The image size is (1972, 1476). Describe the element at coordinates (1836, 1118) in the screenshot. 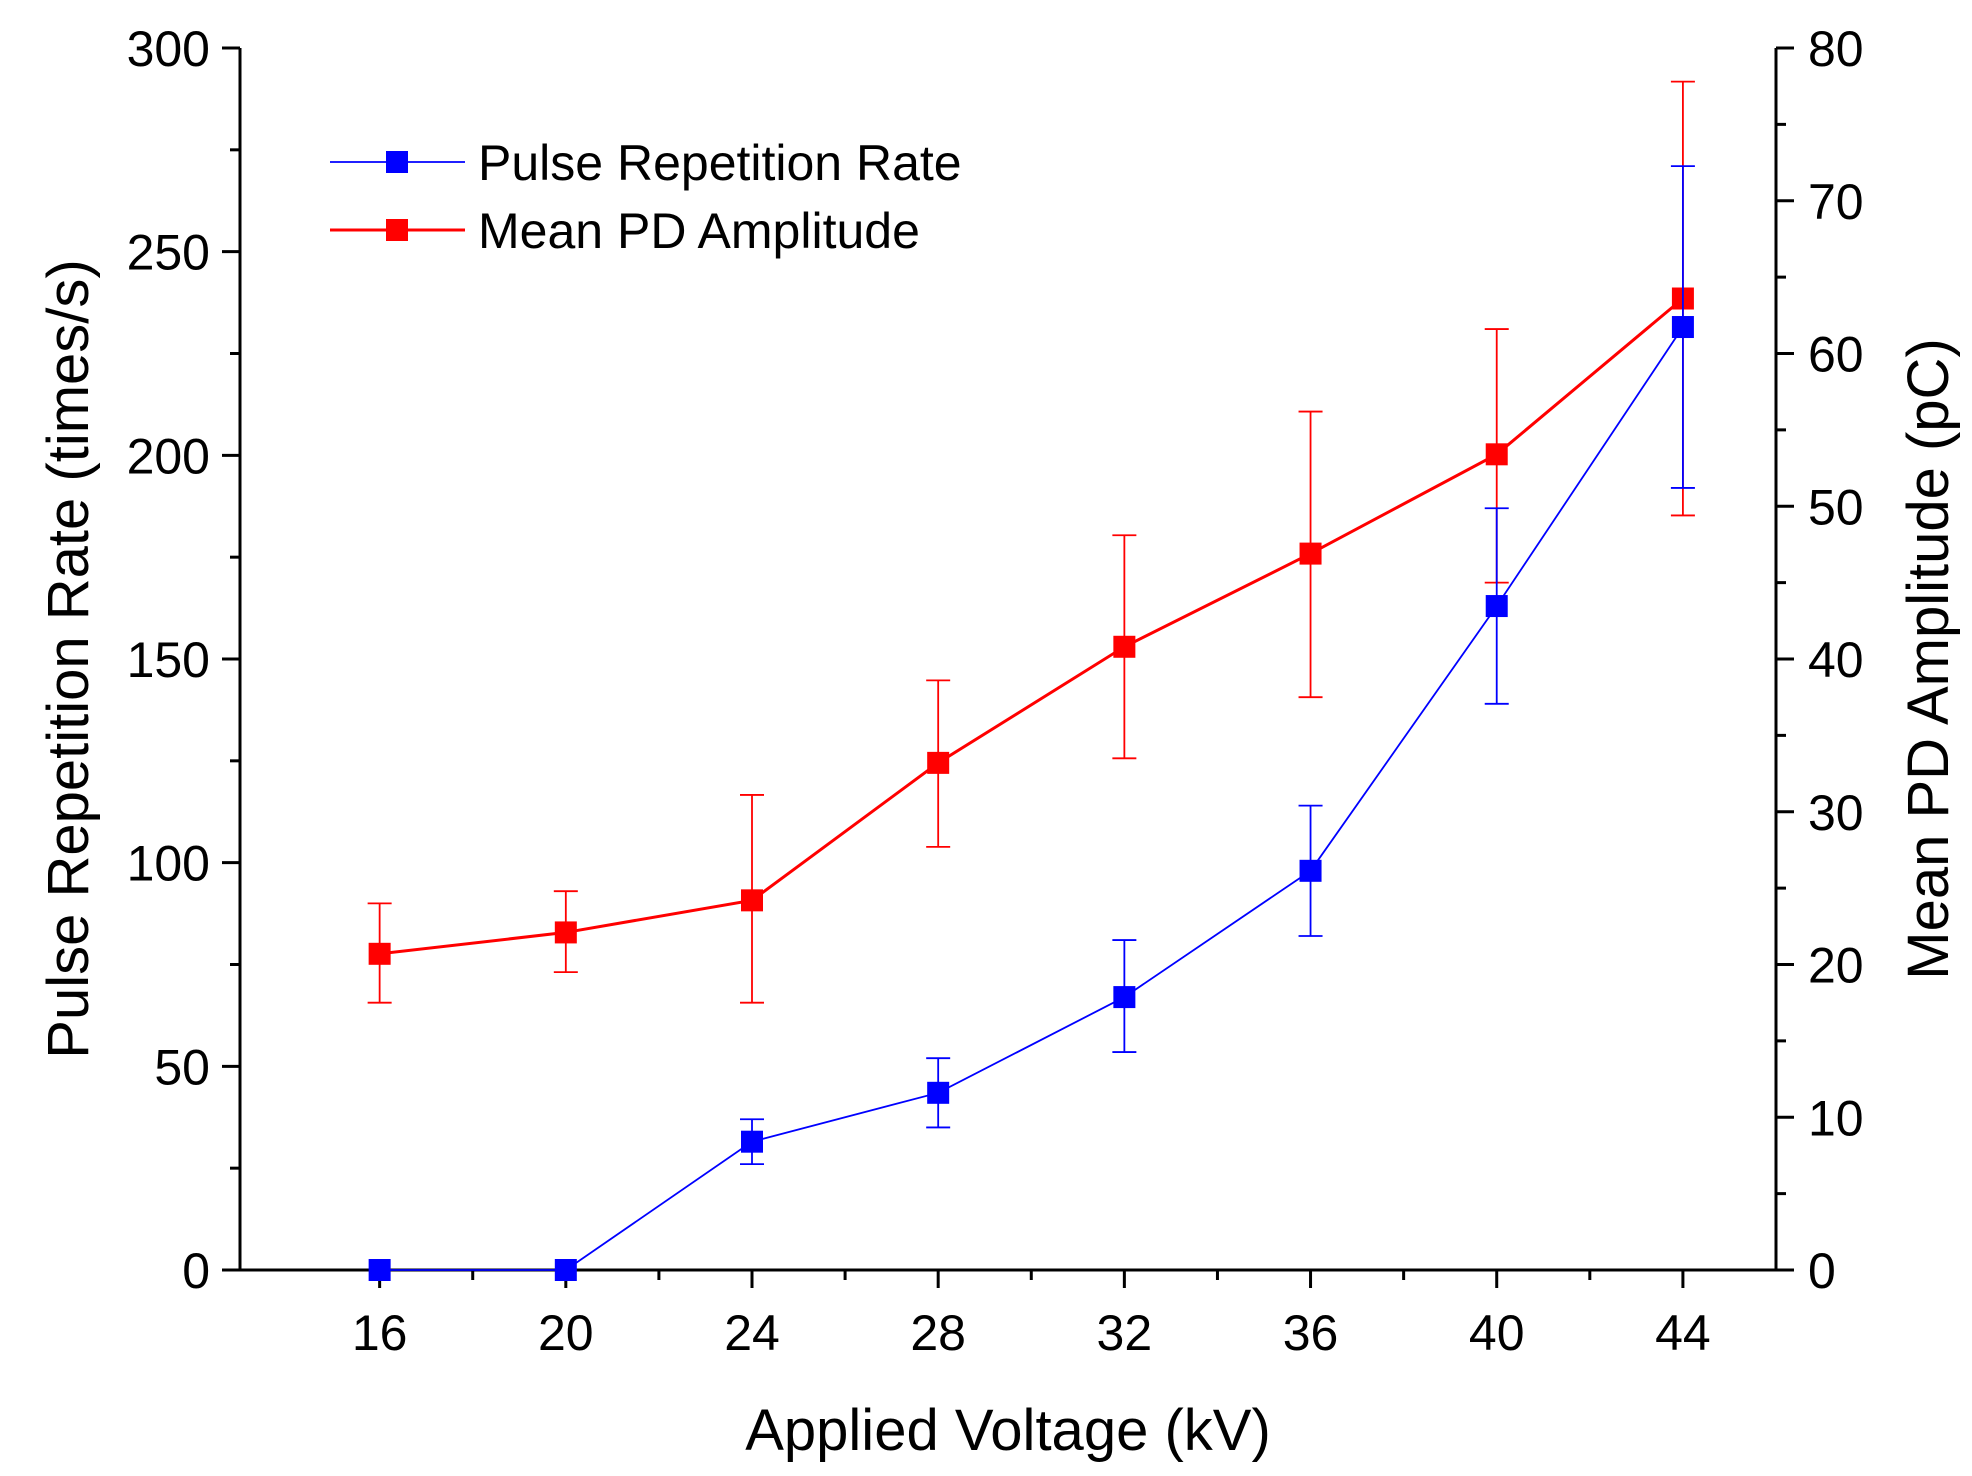

I see `y-tick-label-right: 10` at that location.